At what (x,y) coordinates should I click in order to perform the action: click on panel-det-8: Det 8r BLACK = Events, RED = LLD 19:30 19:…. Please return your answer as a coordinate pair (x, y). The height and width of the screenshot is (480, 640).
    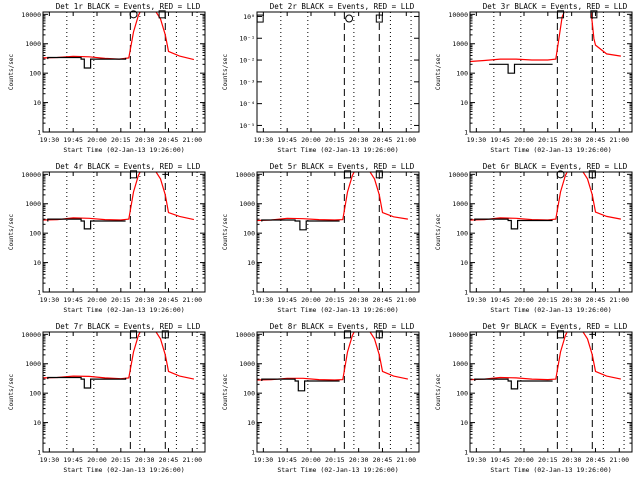
    Looking at the image, I should click on (321, 398).